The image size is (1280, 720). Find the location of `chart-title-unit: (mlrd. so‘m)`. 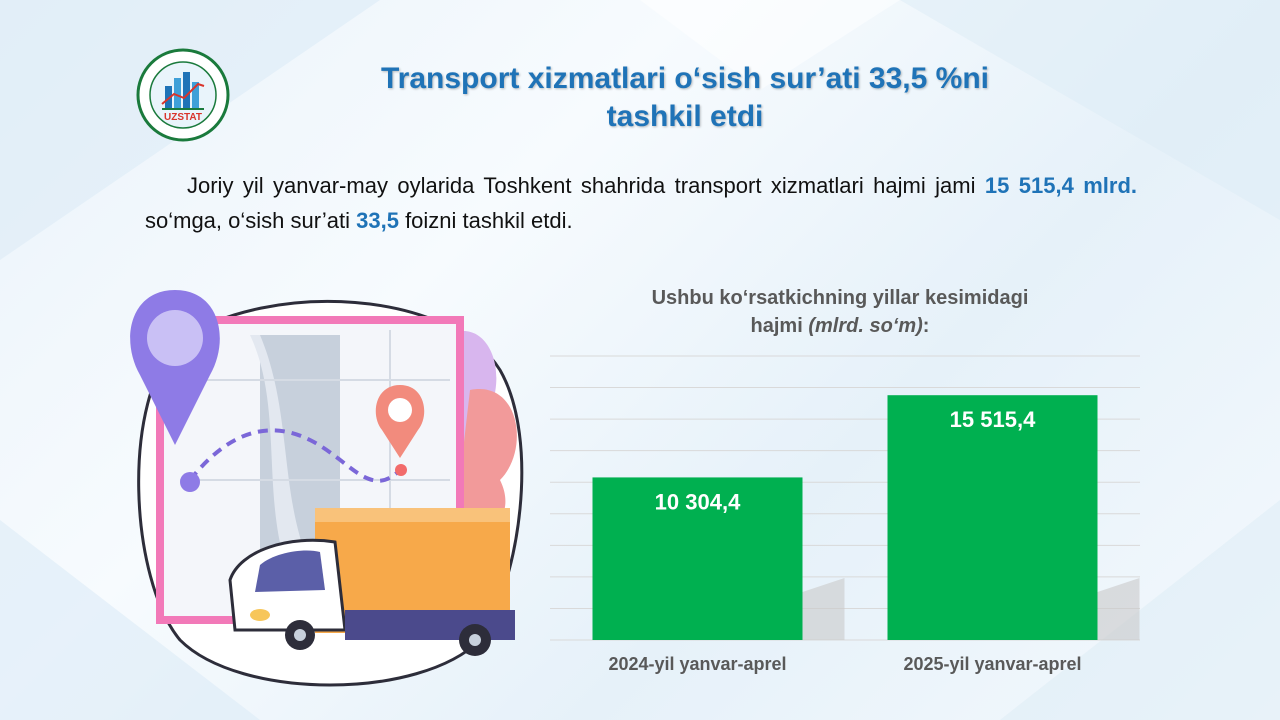

chart-title-unit: (mlrd. so‘m) is located at coordinates (865, 326).